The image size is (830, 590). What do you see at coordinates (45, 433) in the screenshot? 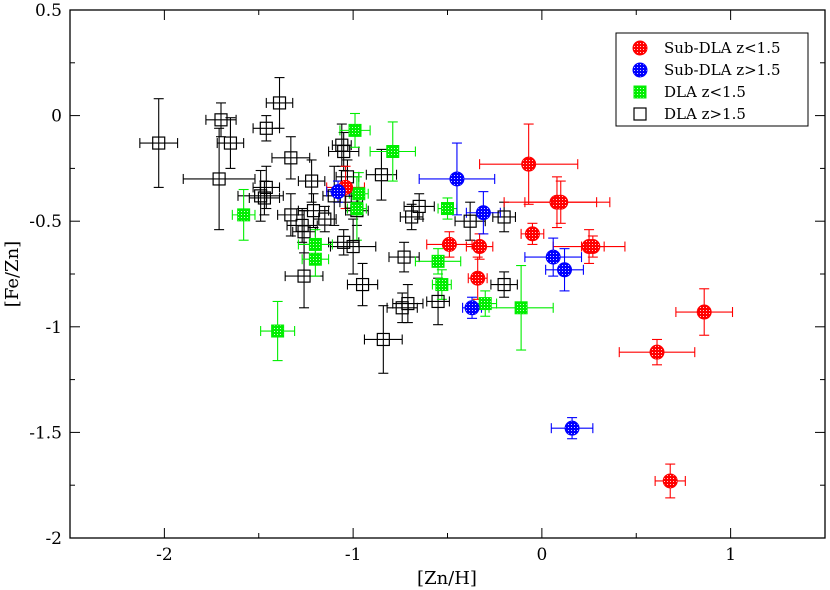
I see `y-tick-label: -1.5` at bounding box center [45, 433].